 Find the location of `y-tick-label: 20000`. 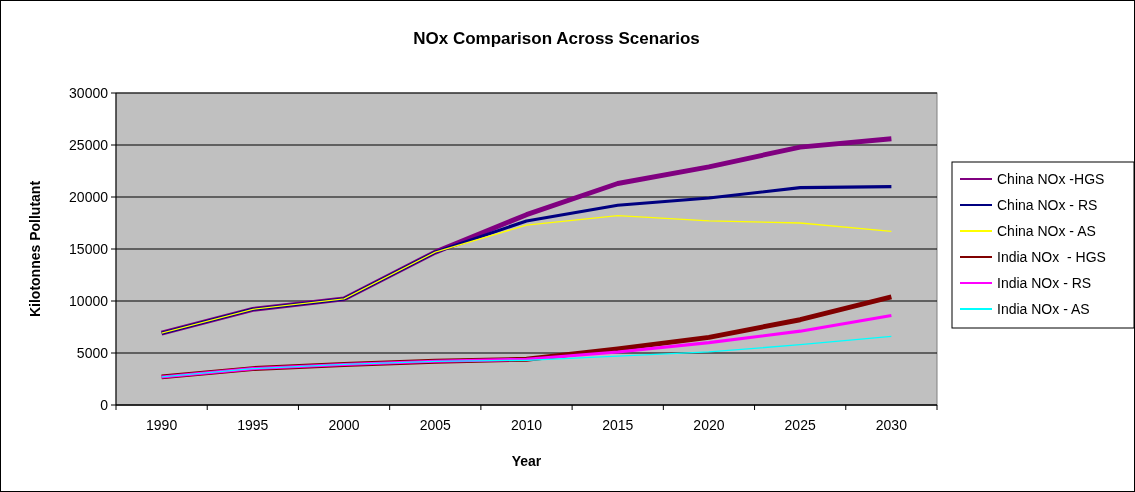

y-tick-label: 20000 is located at coordinates (89, 196).